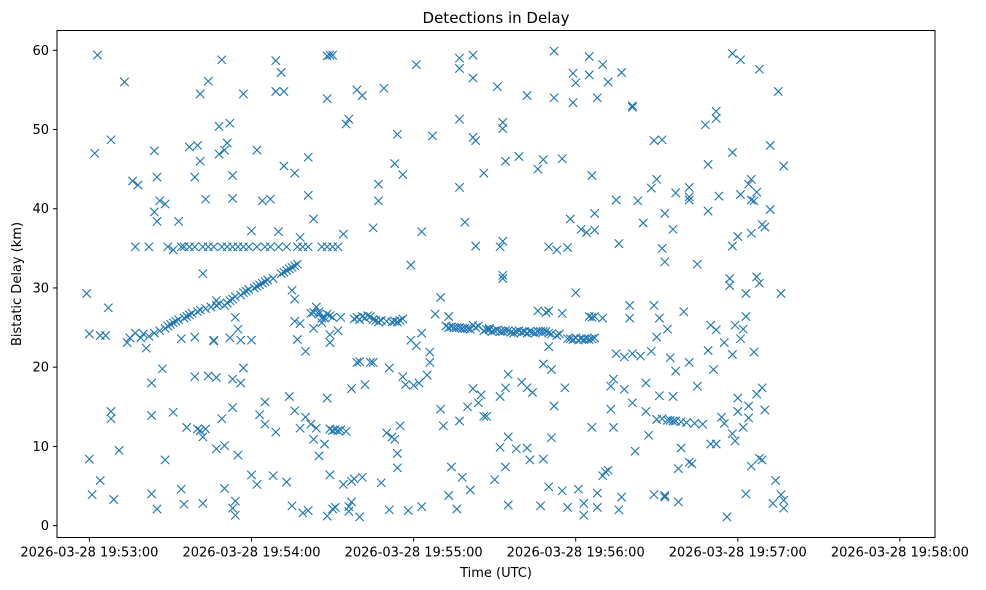 The width and height of the screenshot is (986, 590). What do you see at coordinates (496, 18) in the screenshot?
I see `chart-title: Detections in Delay` at bounding box center [496, 18].